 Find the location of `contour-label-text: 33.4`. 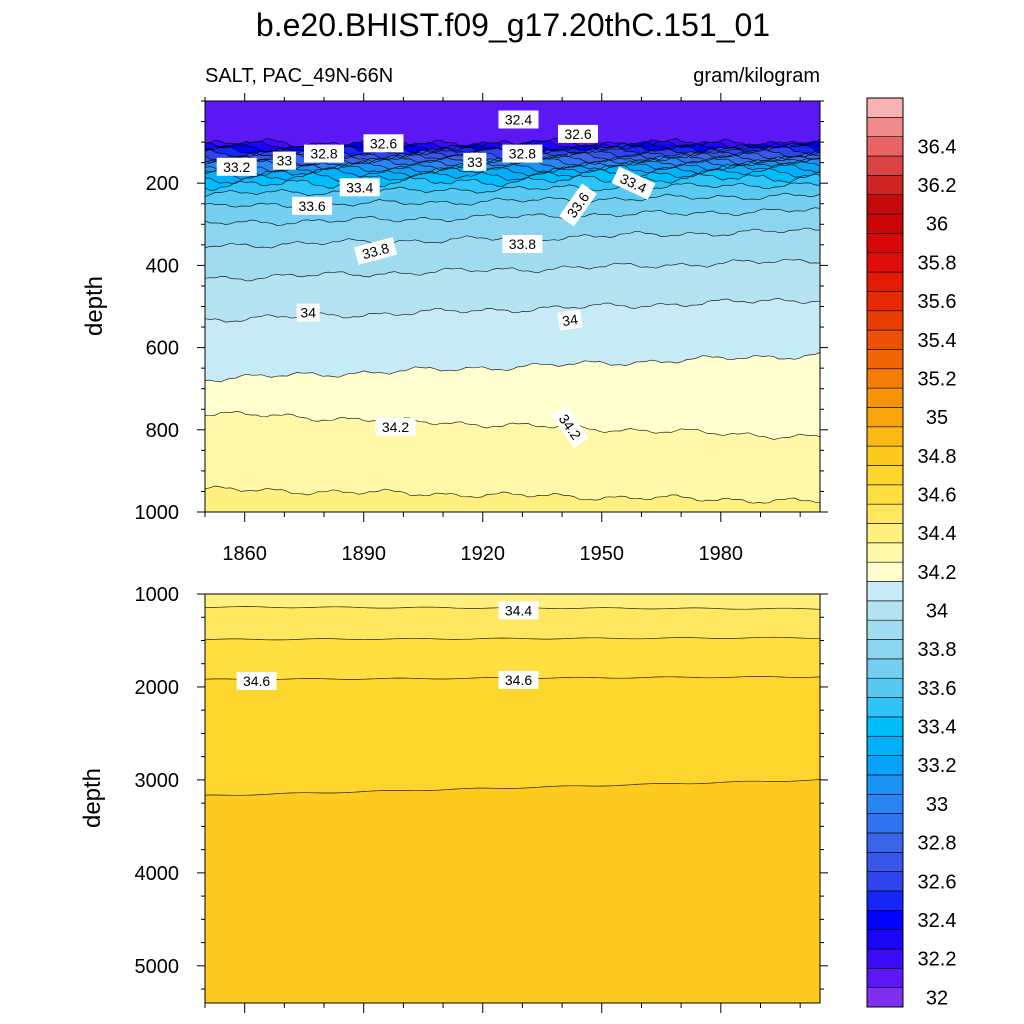

contour-label-text: 33.4 is located at coordinates (359, 187).